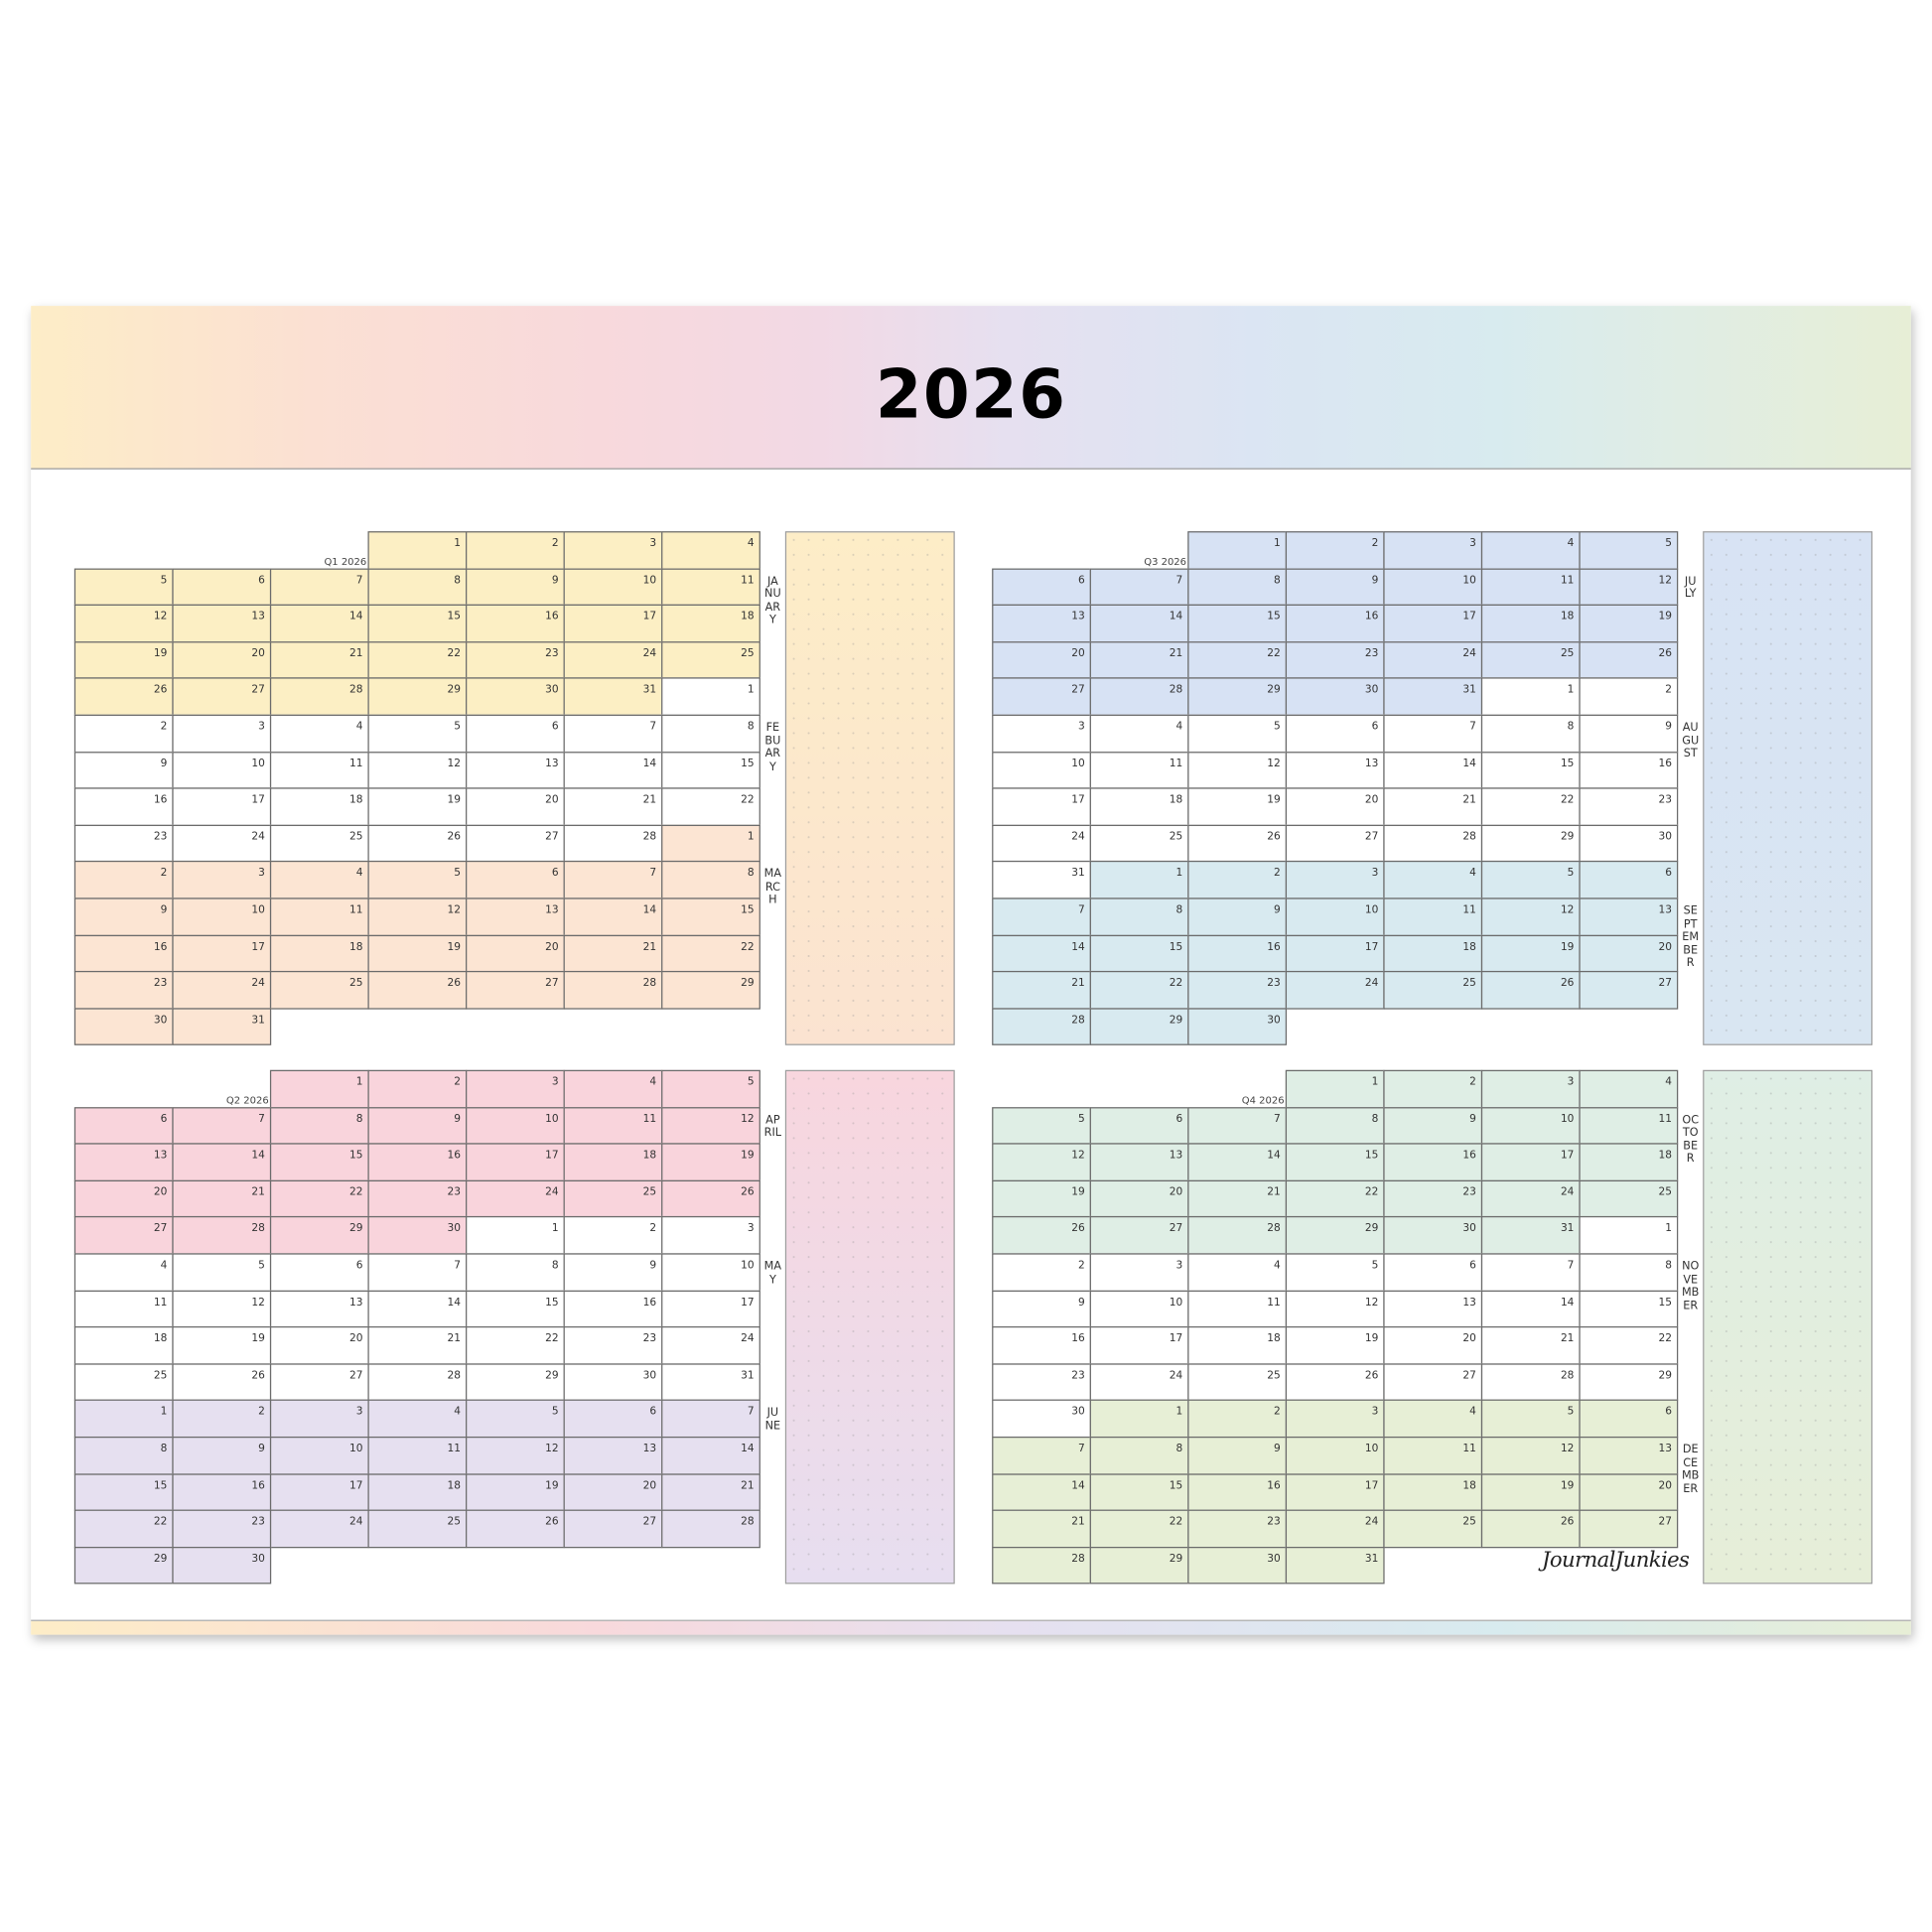 This screenshot has height=1932, width=1932. I want to click on day-cell-june-22: 22, so click(124, 1528).